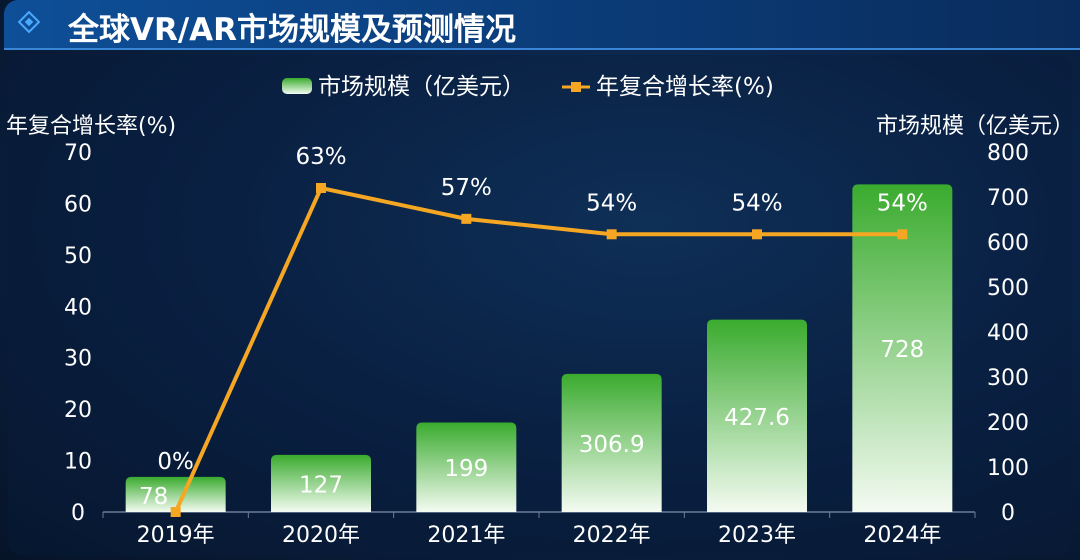 This screenshot has height=560, width=1080. I want to click on y-left-tick-label: 40, so click(78, 307).